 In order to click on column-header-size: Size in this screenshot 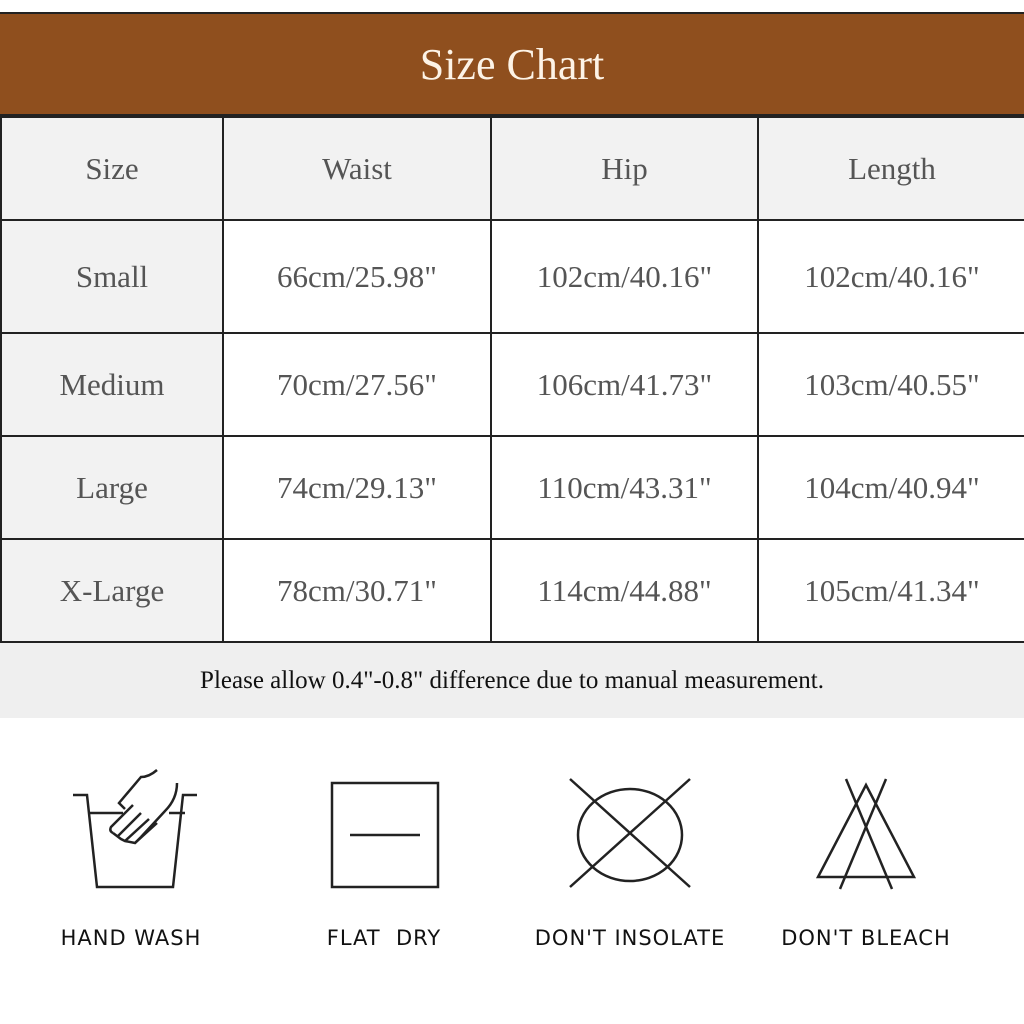, I will do `click(112, 168)`.